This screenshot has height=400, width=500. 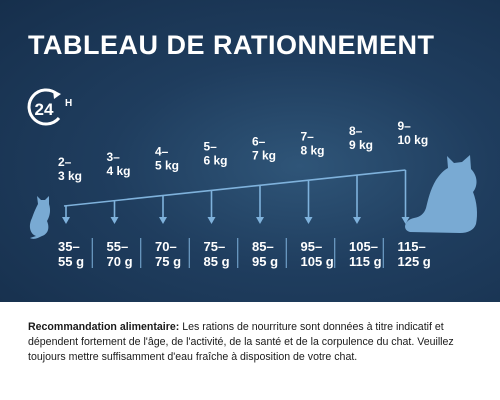 What do you see at coordinates (120, 261) in the screenshot?
I see `ration-label-unit: 70 g` at bounding box center [120, 261].